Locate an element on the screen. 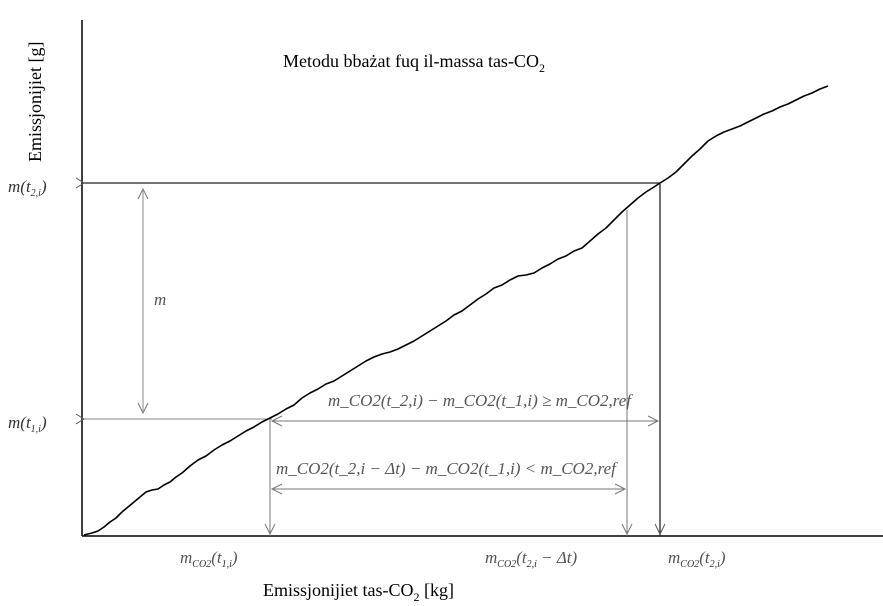 This screenshot has height=606, width=883. t2-down-arrow is located at coordinates (660, 529).